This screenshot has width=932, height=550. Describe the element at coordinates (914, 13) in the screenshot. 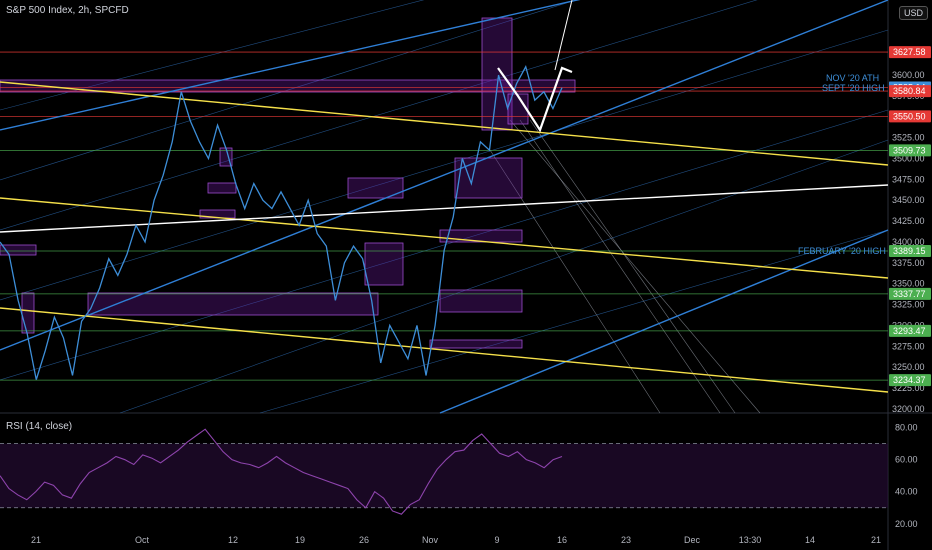

I see `currency-button: USD` at that location.